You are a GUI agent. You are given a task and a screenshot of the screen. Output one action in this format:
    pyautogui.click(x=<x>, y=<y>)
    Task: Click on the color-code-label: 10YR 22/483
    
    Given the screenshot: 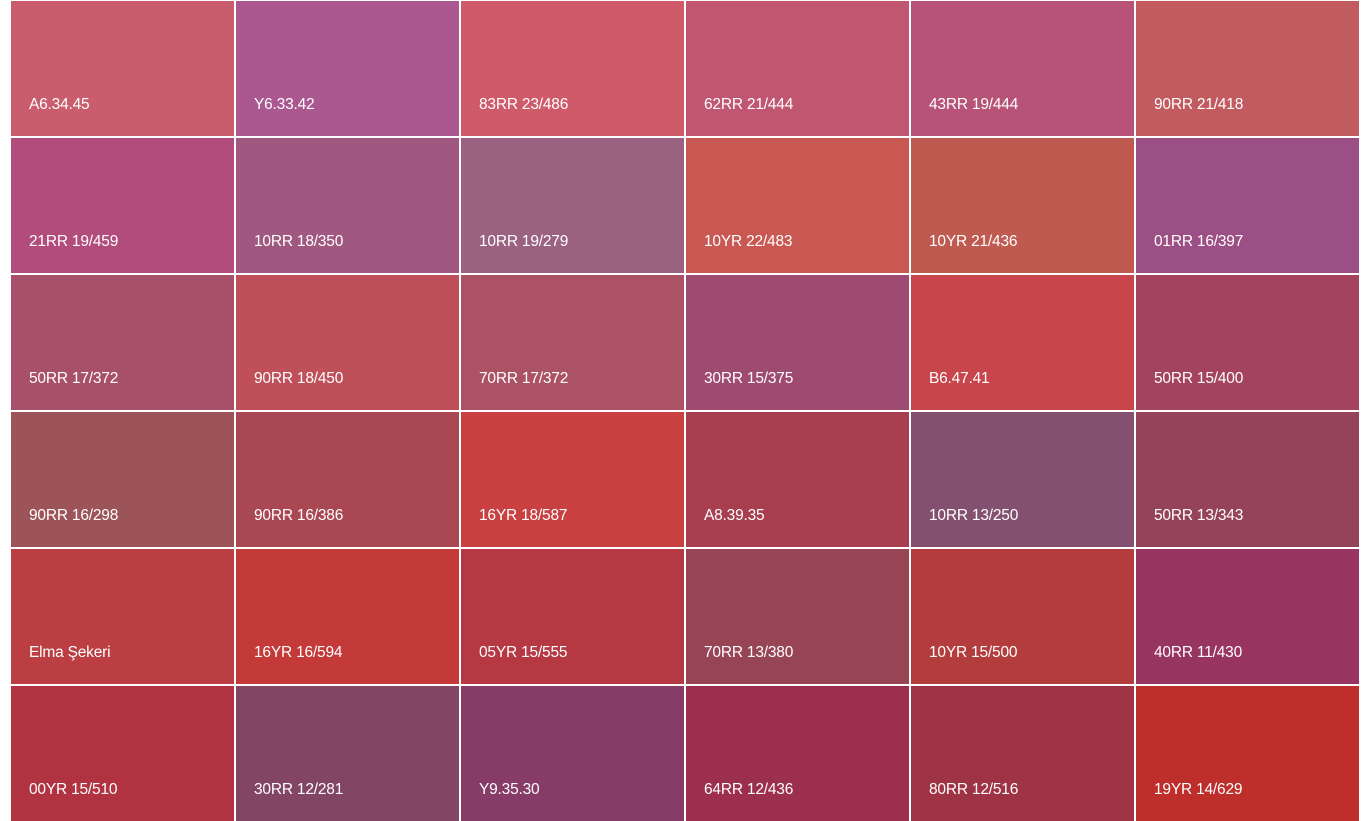 What is the action you would take?
    pyautogui.click(x=748, y=241)
    